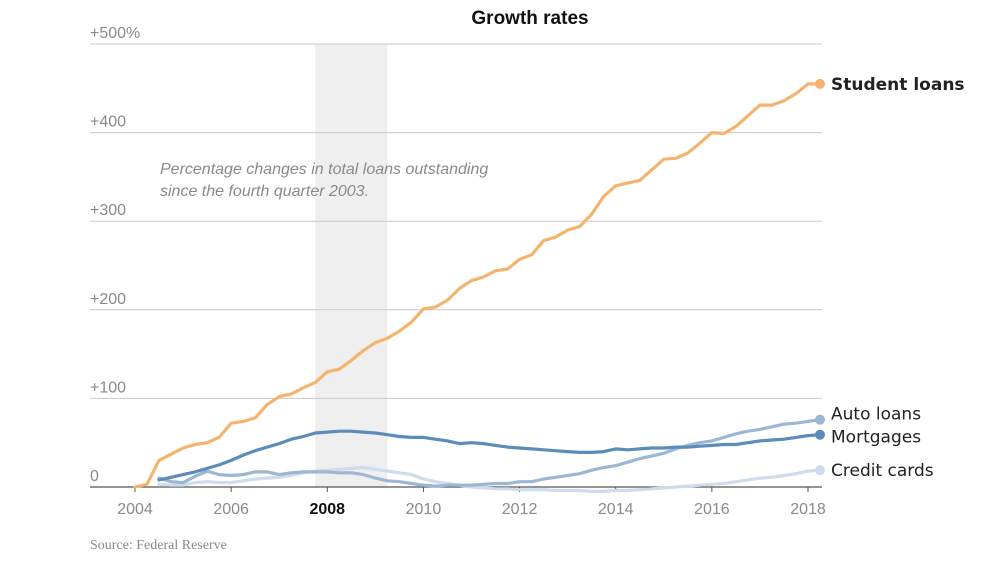  Describe the element at coordinates (876, 438) in the screenshot. I see `series-label-mortgages: Mortgages` at that location.